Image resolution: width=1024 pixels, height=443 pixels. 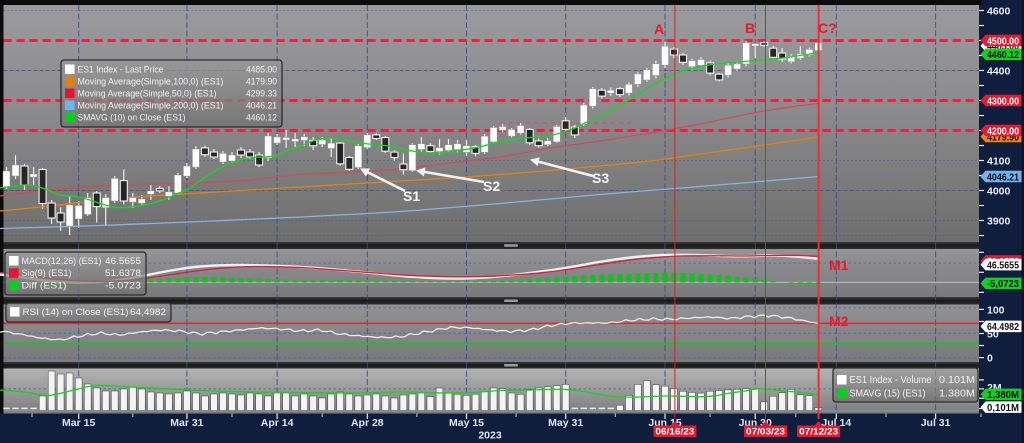 What do you see at coordinates (1003, 408) in the screenshot?
I see `svg-text: 0,101M` at bounding box center [1003, 408].